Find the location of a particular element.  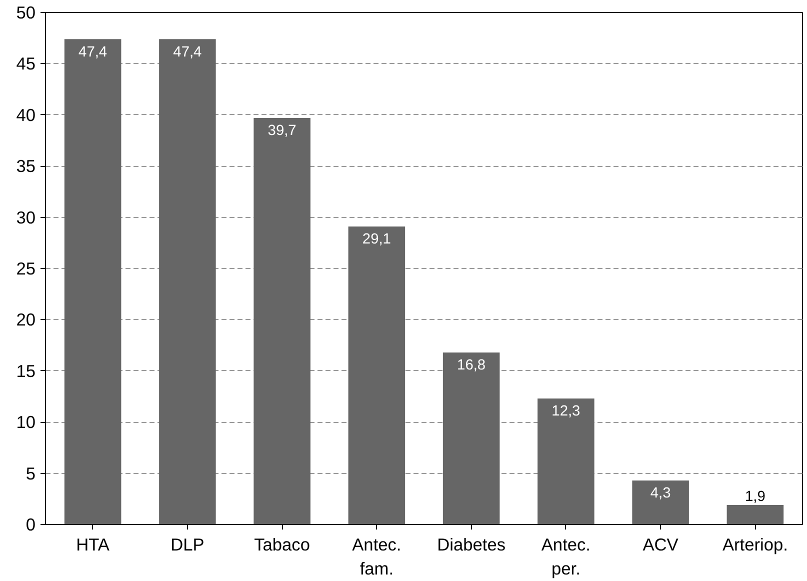

y-tick-label: 30 is located at coordinates (26, 217).